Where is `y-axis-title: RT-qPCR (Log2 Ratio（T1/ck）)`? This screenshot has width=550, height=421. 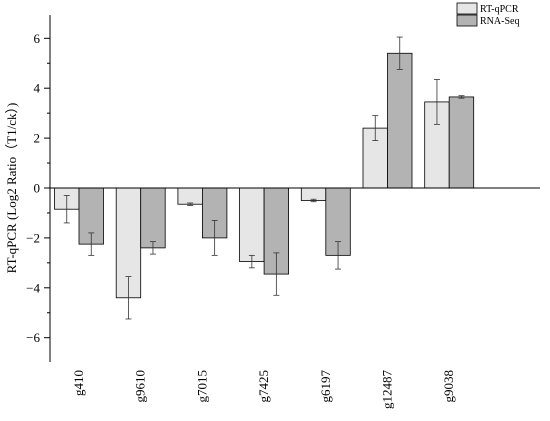
y-axis-title: RT-qPCR (Log2 Ratio（T1/ck）) is located at coordinates (11, 188).